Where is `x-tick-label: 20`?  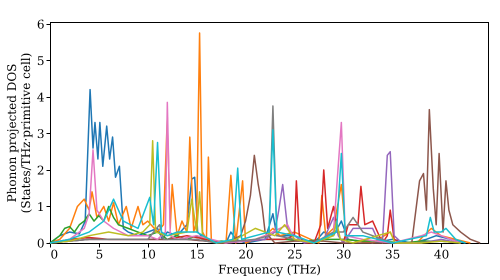
x-tick-label: 20 is located at coordinates (246, 255).